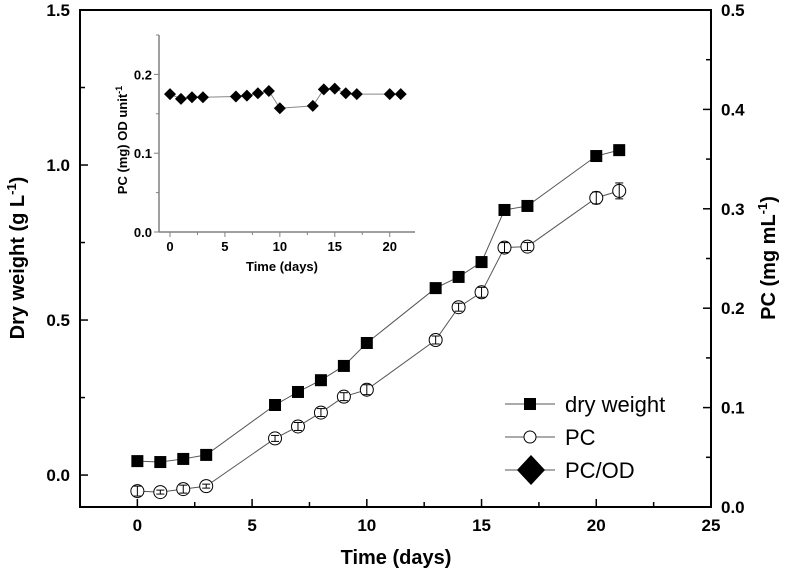  What do you see at coordinates (550, 437) in the screenshot?
I see `legend-item-pc: PC` at bounding box center [550, 437].